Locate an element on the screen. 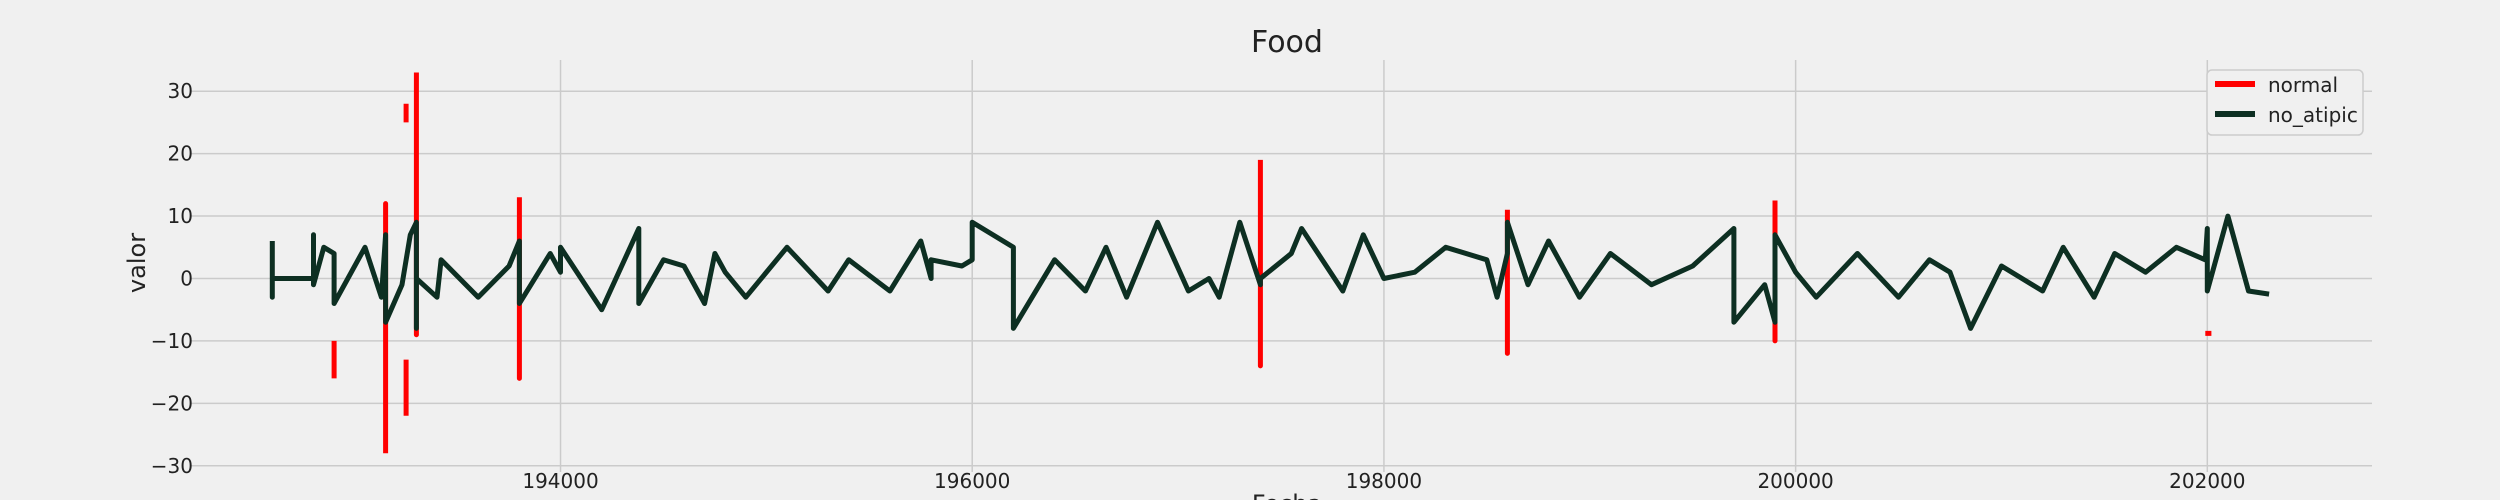 Image resolution: width=2500 pixels, height=500 pixels. y-tick-label: 10 is located at coordinates (180, 216).